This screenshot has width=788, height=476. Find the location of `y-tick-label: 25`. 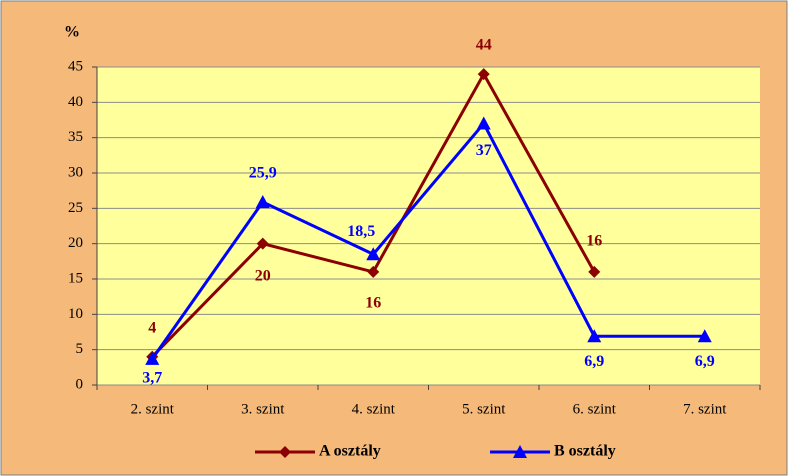

y-tick-label: 25 is located at coordinates (75, 208).